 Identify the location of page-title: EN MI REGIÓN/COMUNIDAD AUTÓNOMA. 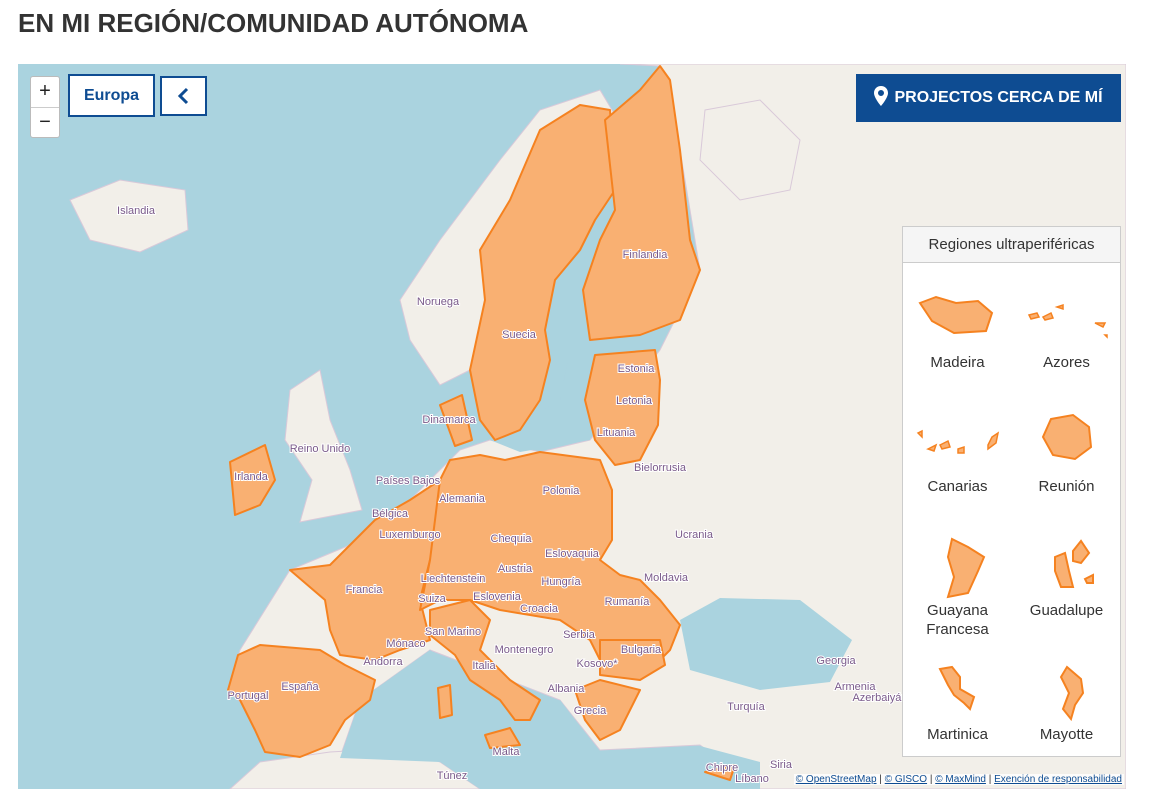
(273, 23).